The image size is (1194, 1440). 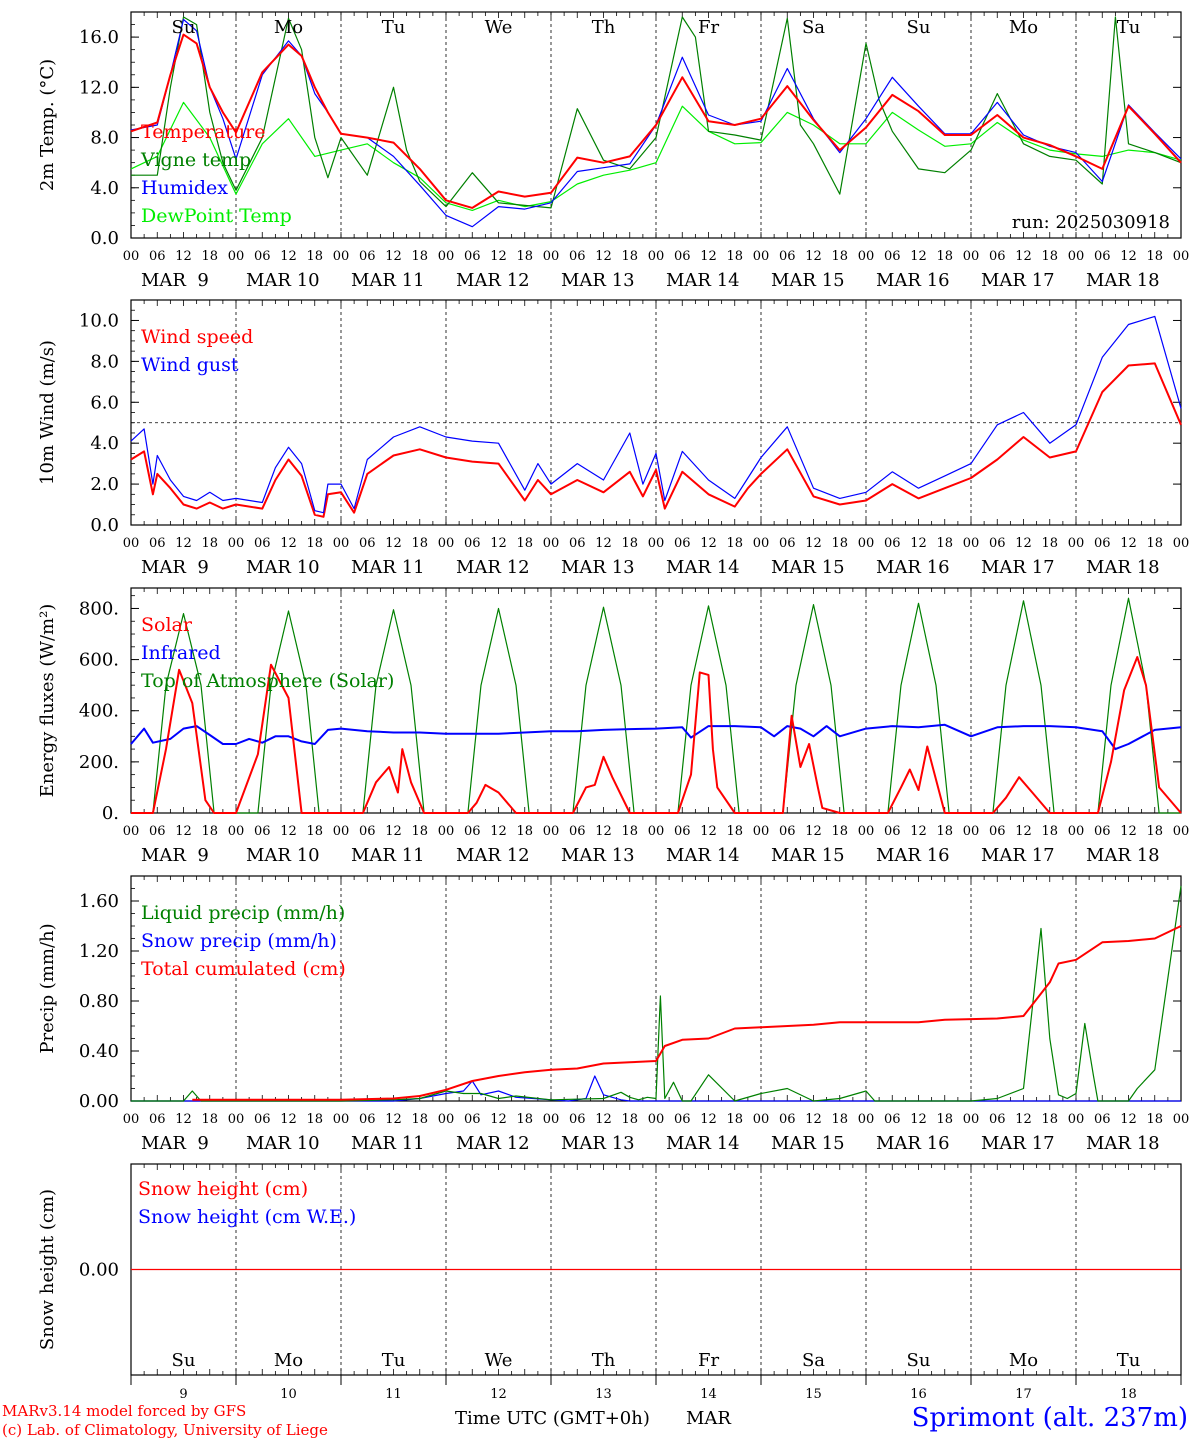 What do you see at coordinates (656, 156) in the screenshot?
I see `series-line-dewpoint-temp` at bounding box center [656, 156].